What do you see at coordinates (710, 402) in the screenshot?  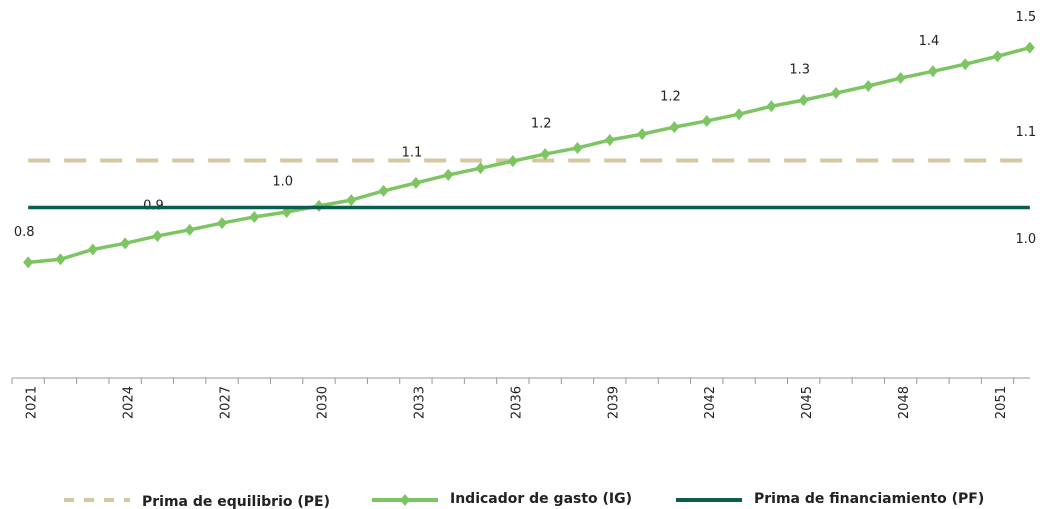 I see `x-tick-label: 2042` at bounding box center [710, 402].